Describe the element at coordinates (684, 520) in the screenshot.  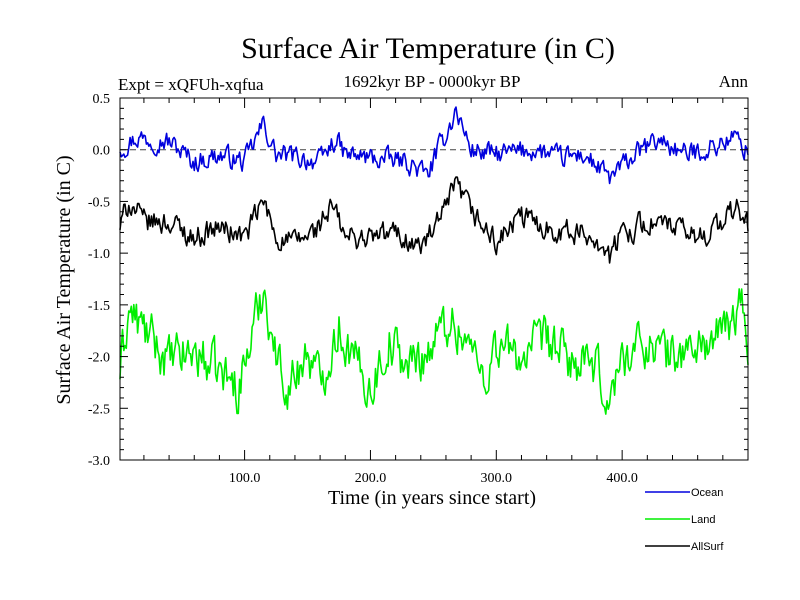
I see `legend: Ocean Land AllSurf` at that location.